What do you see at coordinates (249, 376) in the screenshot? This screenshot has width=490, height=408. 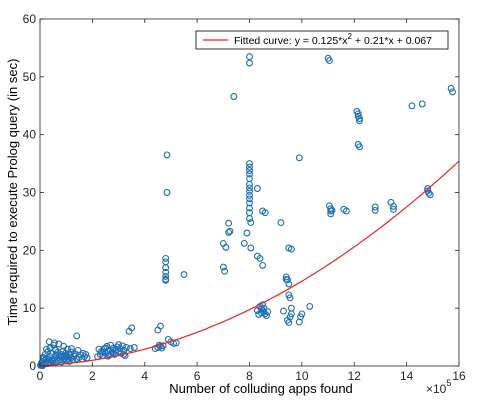 I see `x-tick-label: 8` at bounding box center [249, 376].